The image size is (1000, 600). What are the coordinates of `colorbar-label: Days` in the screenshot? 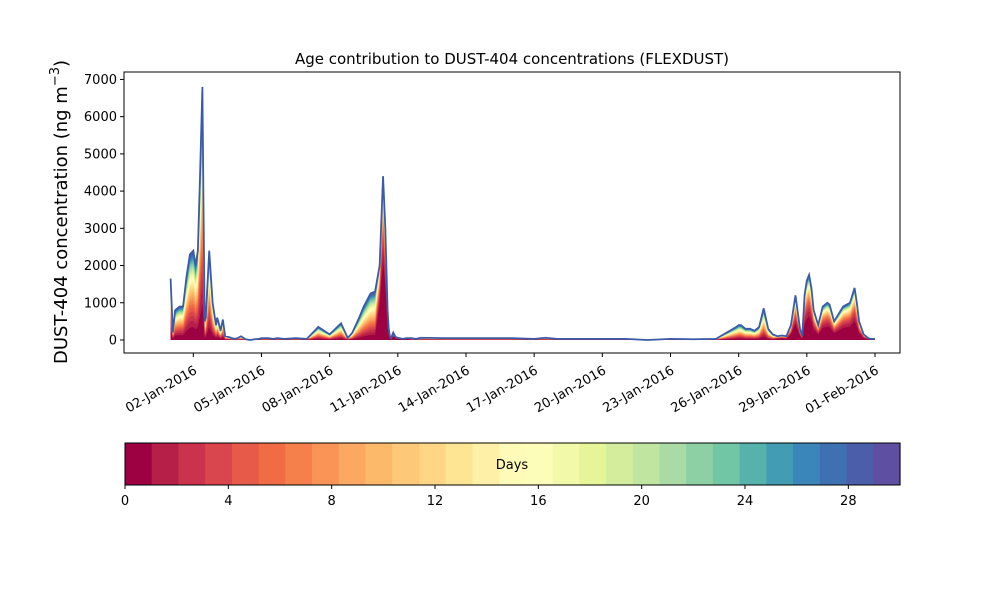 It's located at (512, 465).